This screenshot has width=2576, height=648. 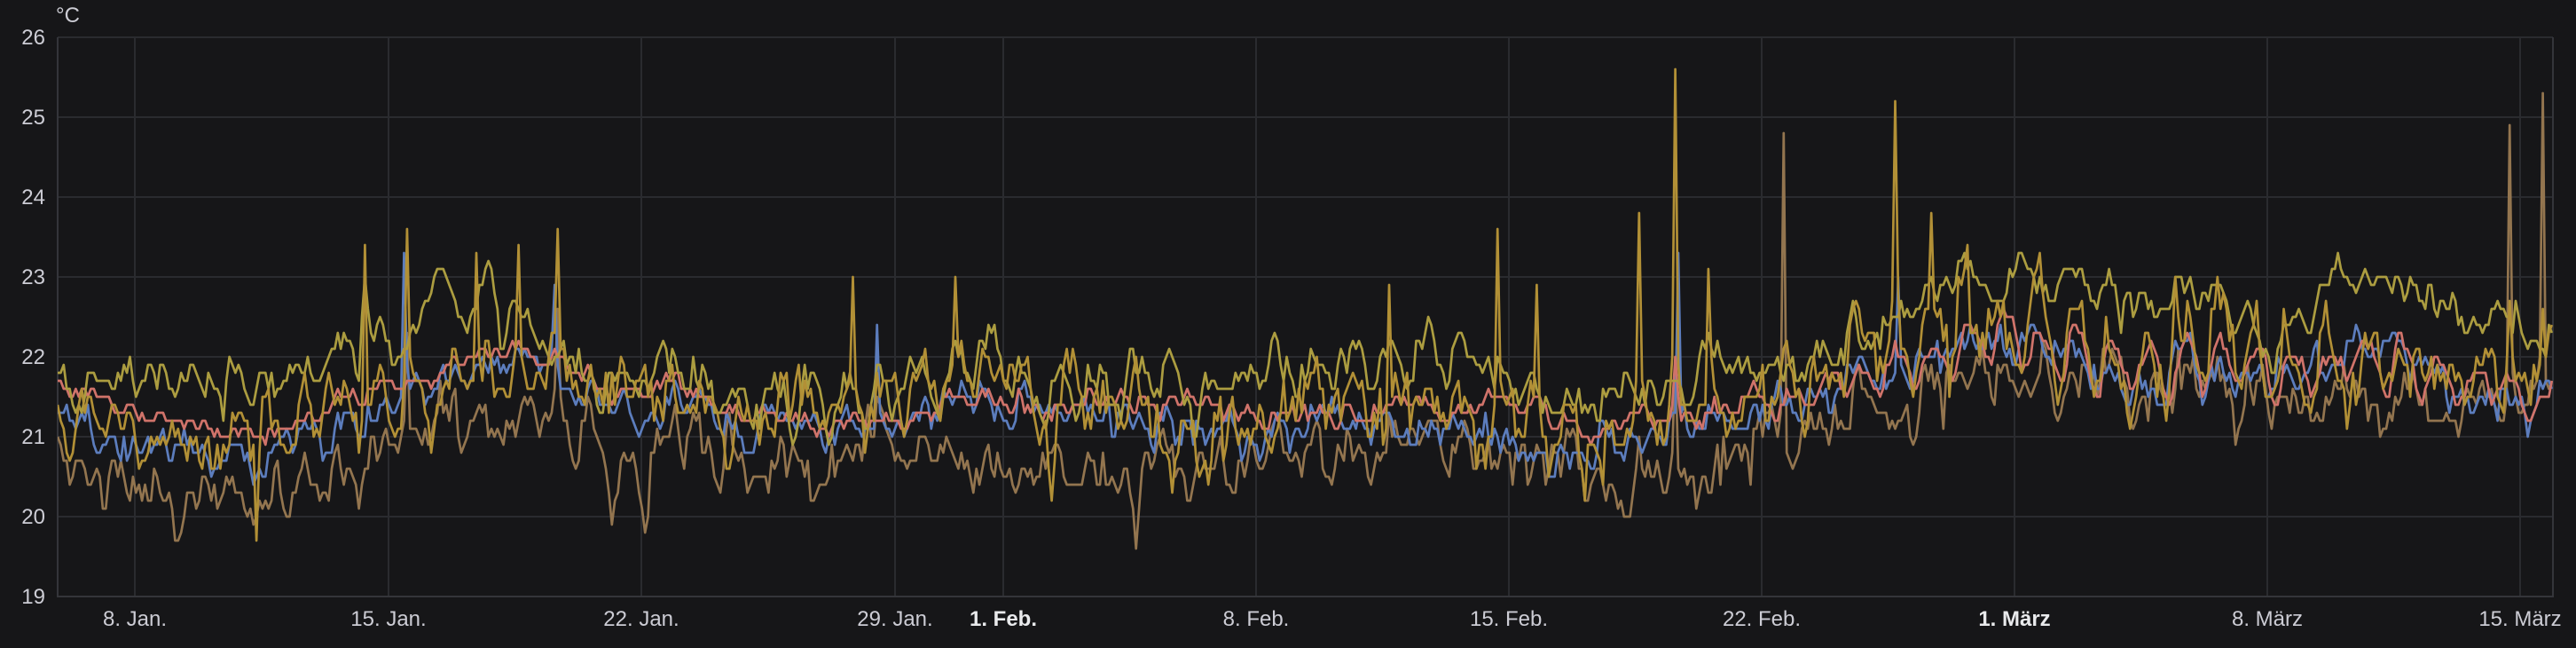 What do you see at coordinates (68, 16) in the screenshot?
I see `svg-text: °C` at bounding box center [68, 16].